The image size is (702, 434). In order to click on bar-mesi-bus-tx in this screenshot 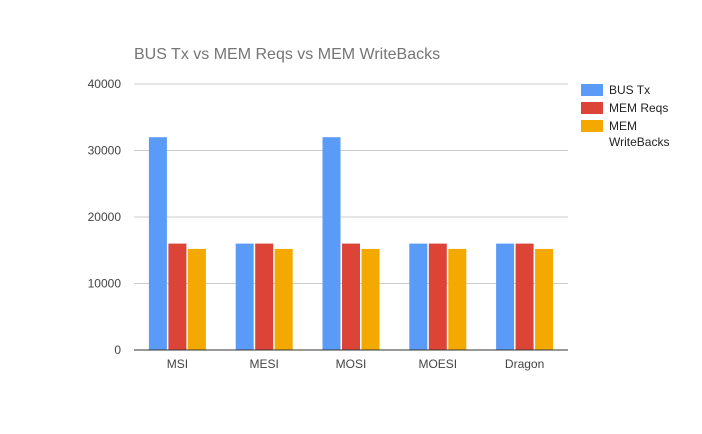, I will do `click(244, 296)`.